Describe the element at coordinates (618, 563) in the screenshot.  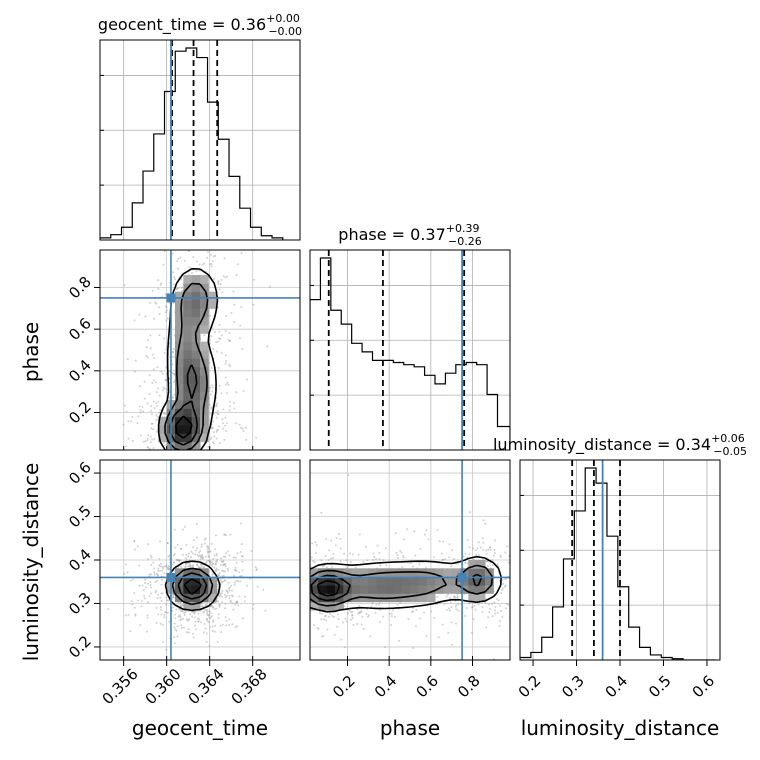
I see `histogram-step` at that location.